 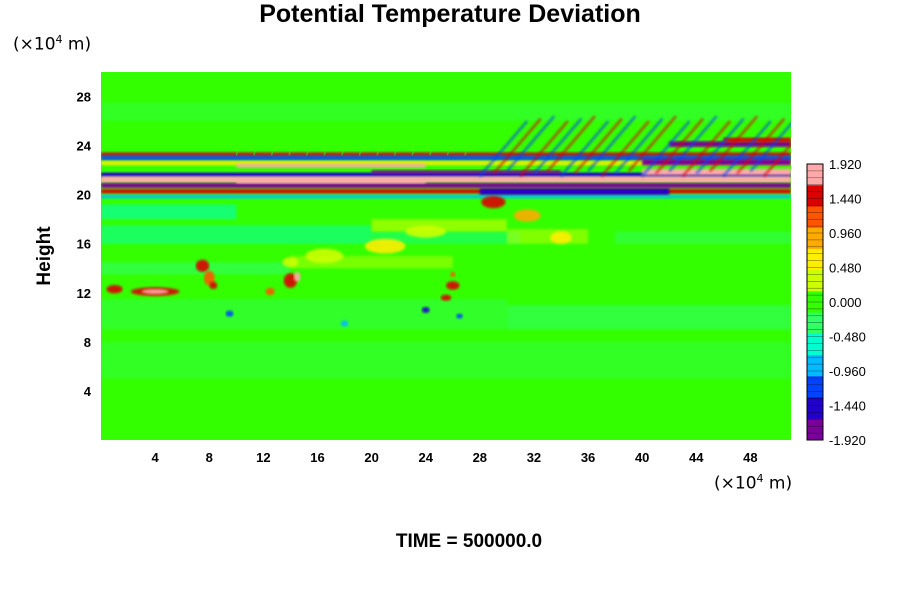 I want to click on x-tick-label: 28, so click(x=480, y=457).